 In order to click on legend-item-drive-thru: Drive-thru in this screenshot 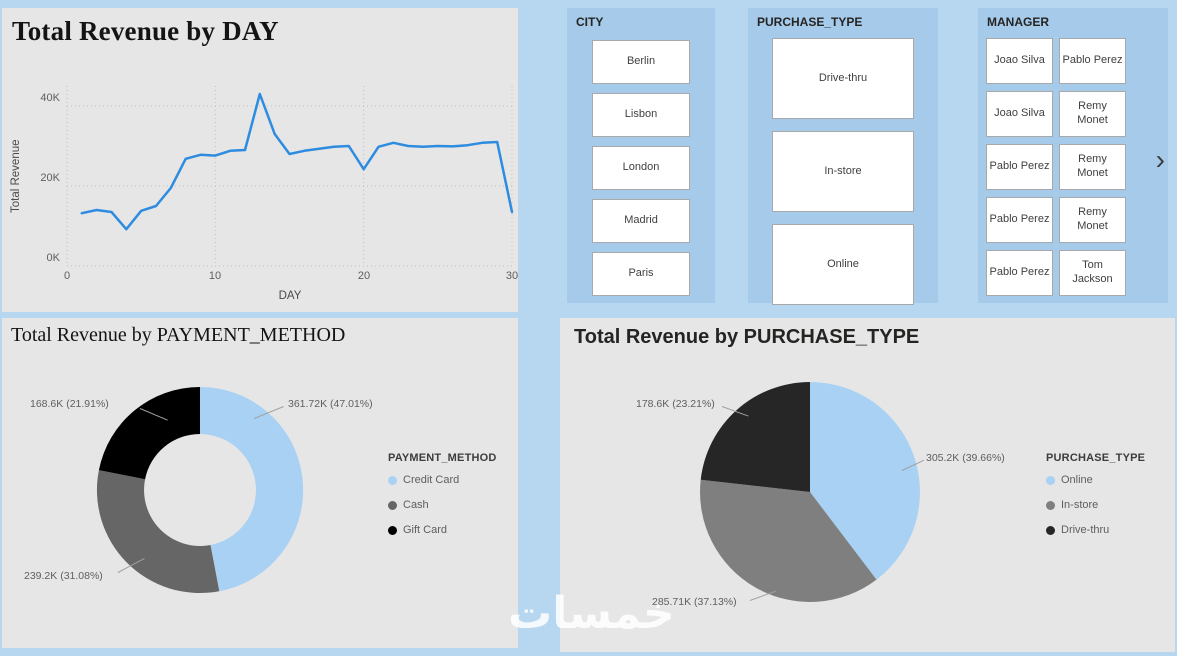, I will do `click(1095, 530)`.